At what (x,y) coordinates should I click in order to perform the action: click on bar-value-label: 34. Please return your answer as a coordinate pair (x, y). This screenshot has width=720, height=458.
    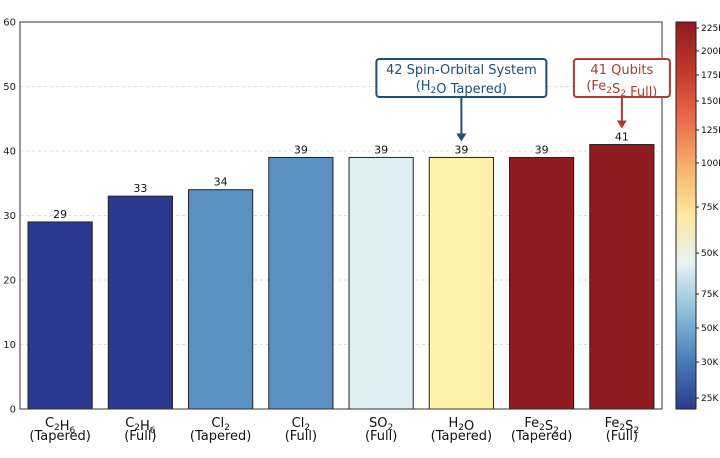
    Looking at the image, I should click on (221, 182).